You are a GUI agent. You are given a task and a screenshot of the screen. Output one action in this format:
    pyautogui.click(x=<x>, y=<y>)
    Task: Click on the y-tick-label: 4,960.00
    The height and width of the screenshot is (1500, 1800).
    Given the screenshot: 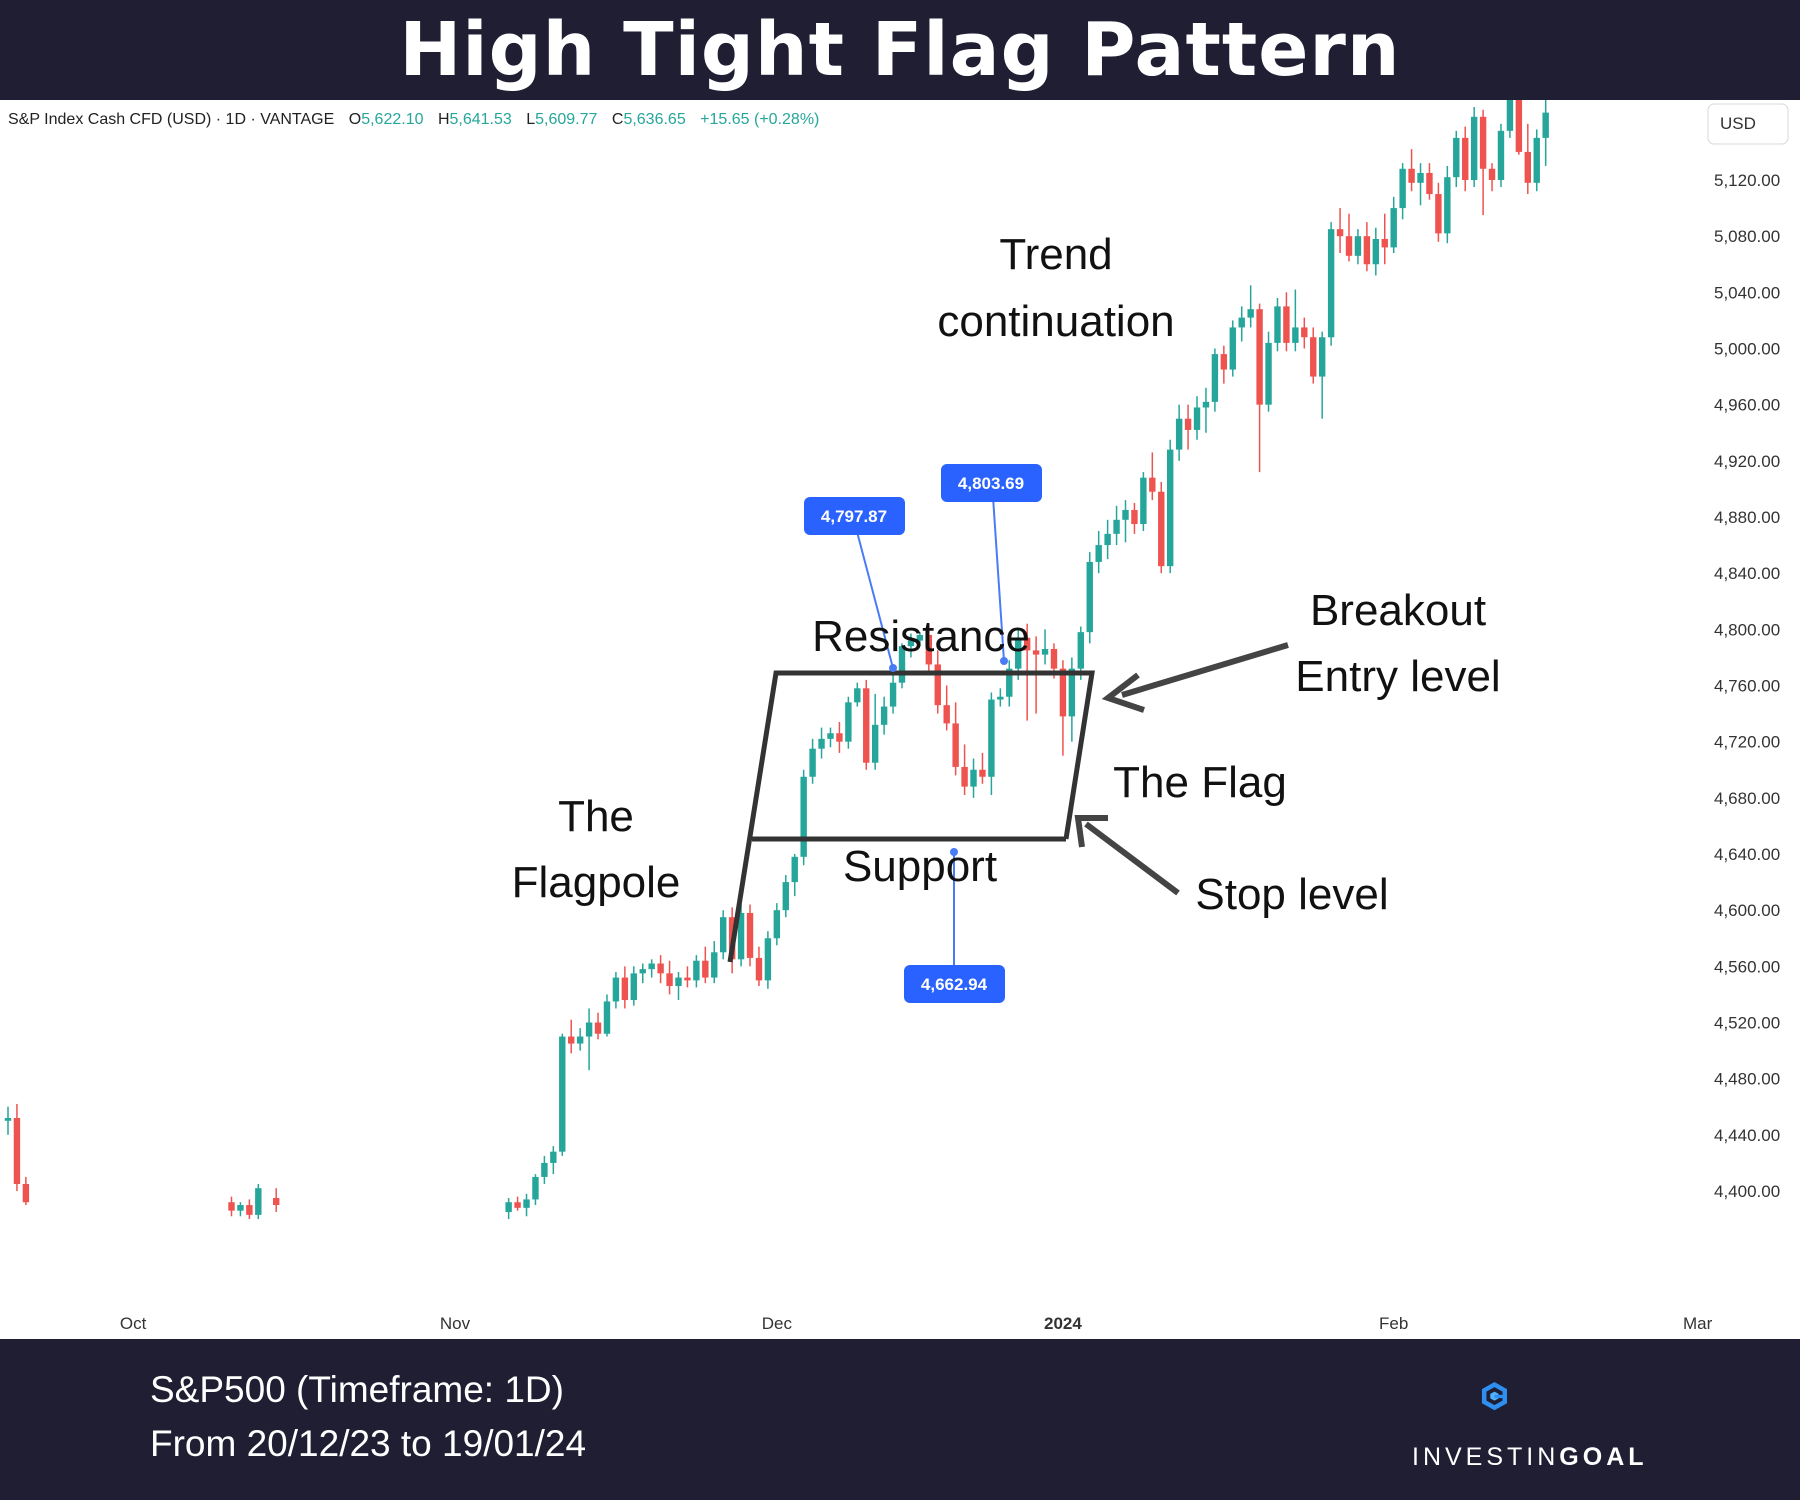 What is the action you would take?
    pyautogui.click(x=1747, y=405)
    